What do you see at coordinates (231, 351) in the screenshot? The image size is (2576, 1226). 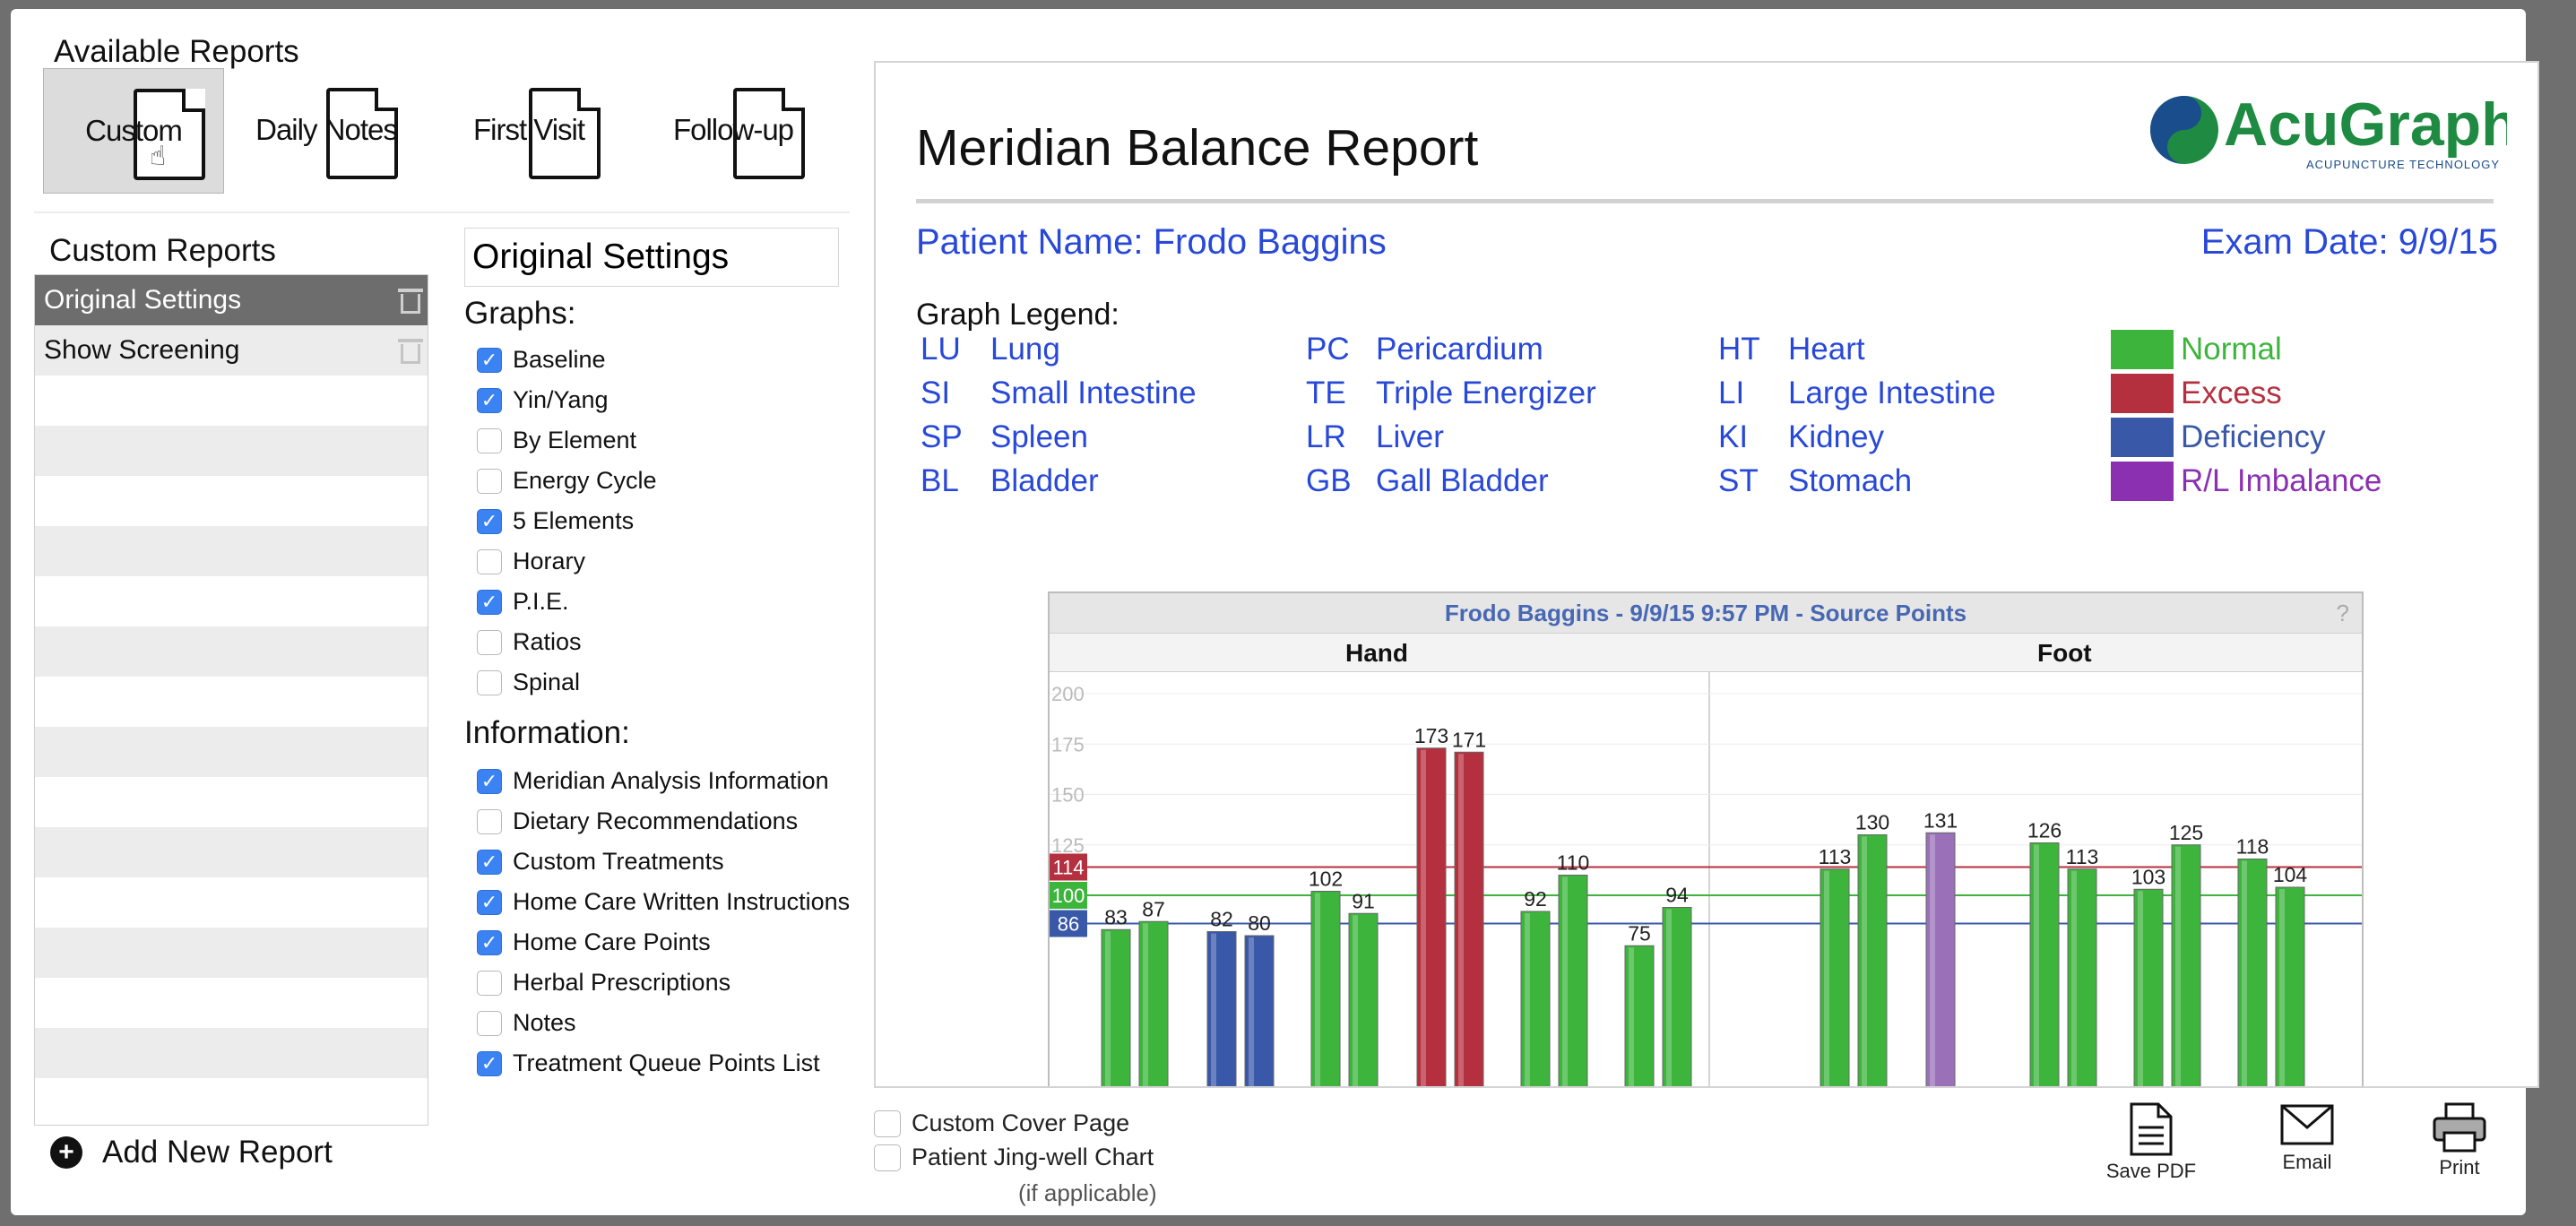 I see `custom-report-item: Show Screening` at bounding box center [231, 351].